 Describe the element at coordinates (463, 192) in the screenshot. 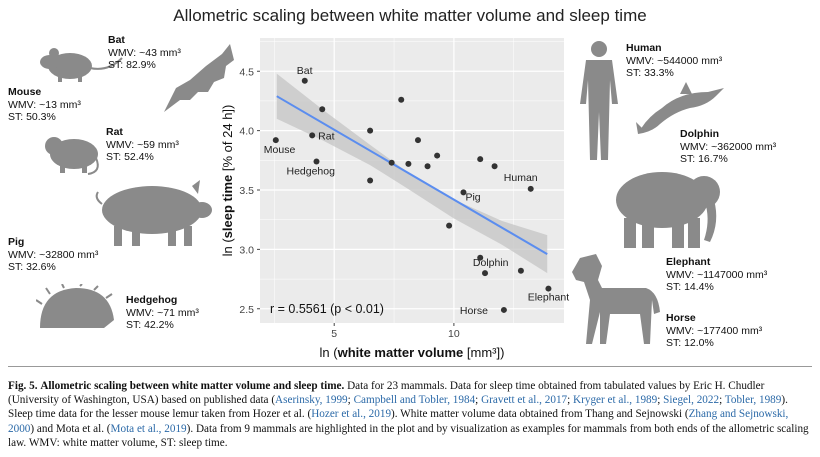

I see `point-pig` at that location.